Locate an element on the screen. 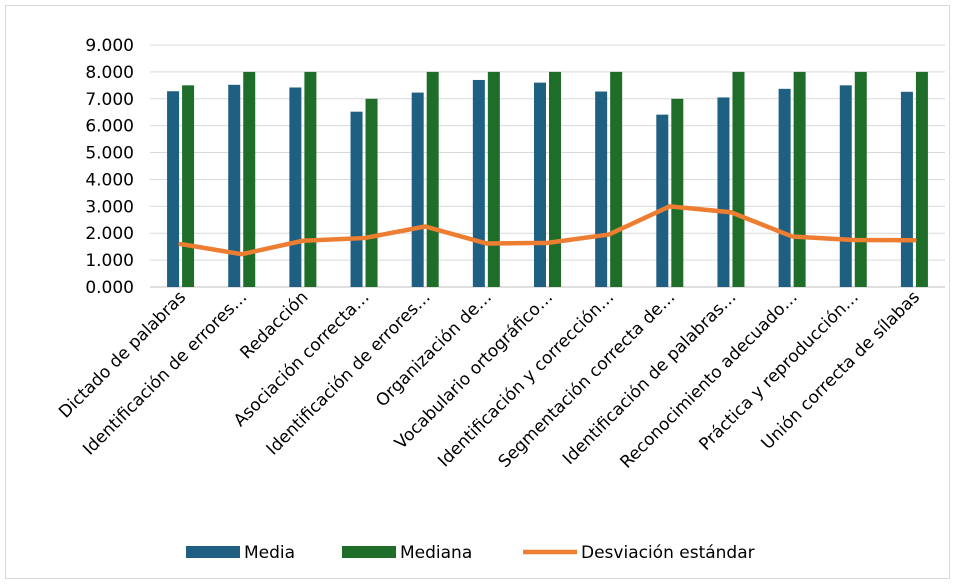 The height and width of the screenshot is (586, 957). y-tick-label: 9.000 is located at coordinates (109, 46).